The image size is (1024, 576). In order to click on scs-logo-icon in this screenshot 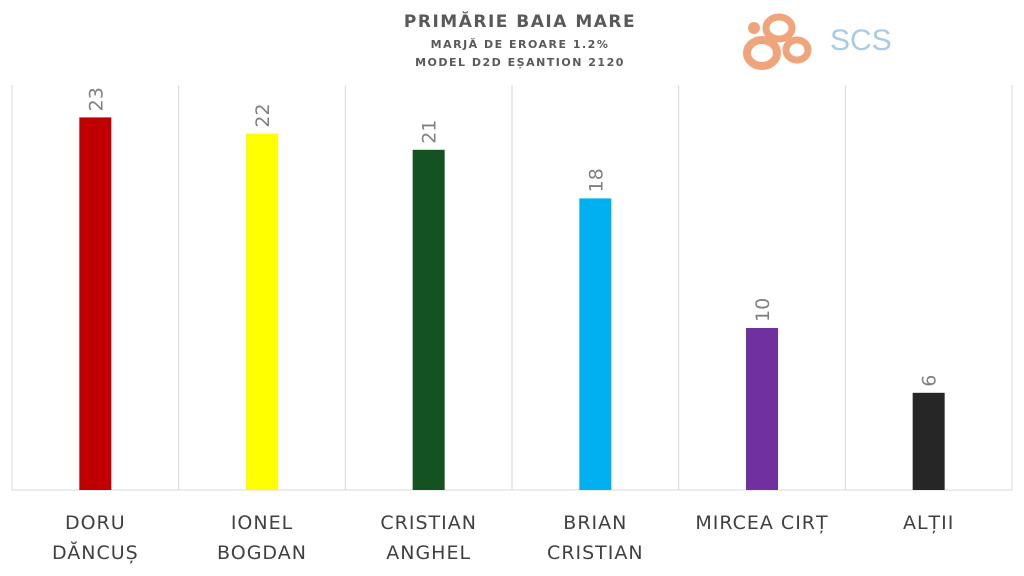, I will do `click(777, 41)`.